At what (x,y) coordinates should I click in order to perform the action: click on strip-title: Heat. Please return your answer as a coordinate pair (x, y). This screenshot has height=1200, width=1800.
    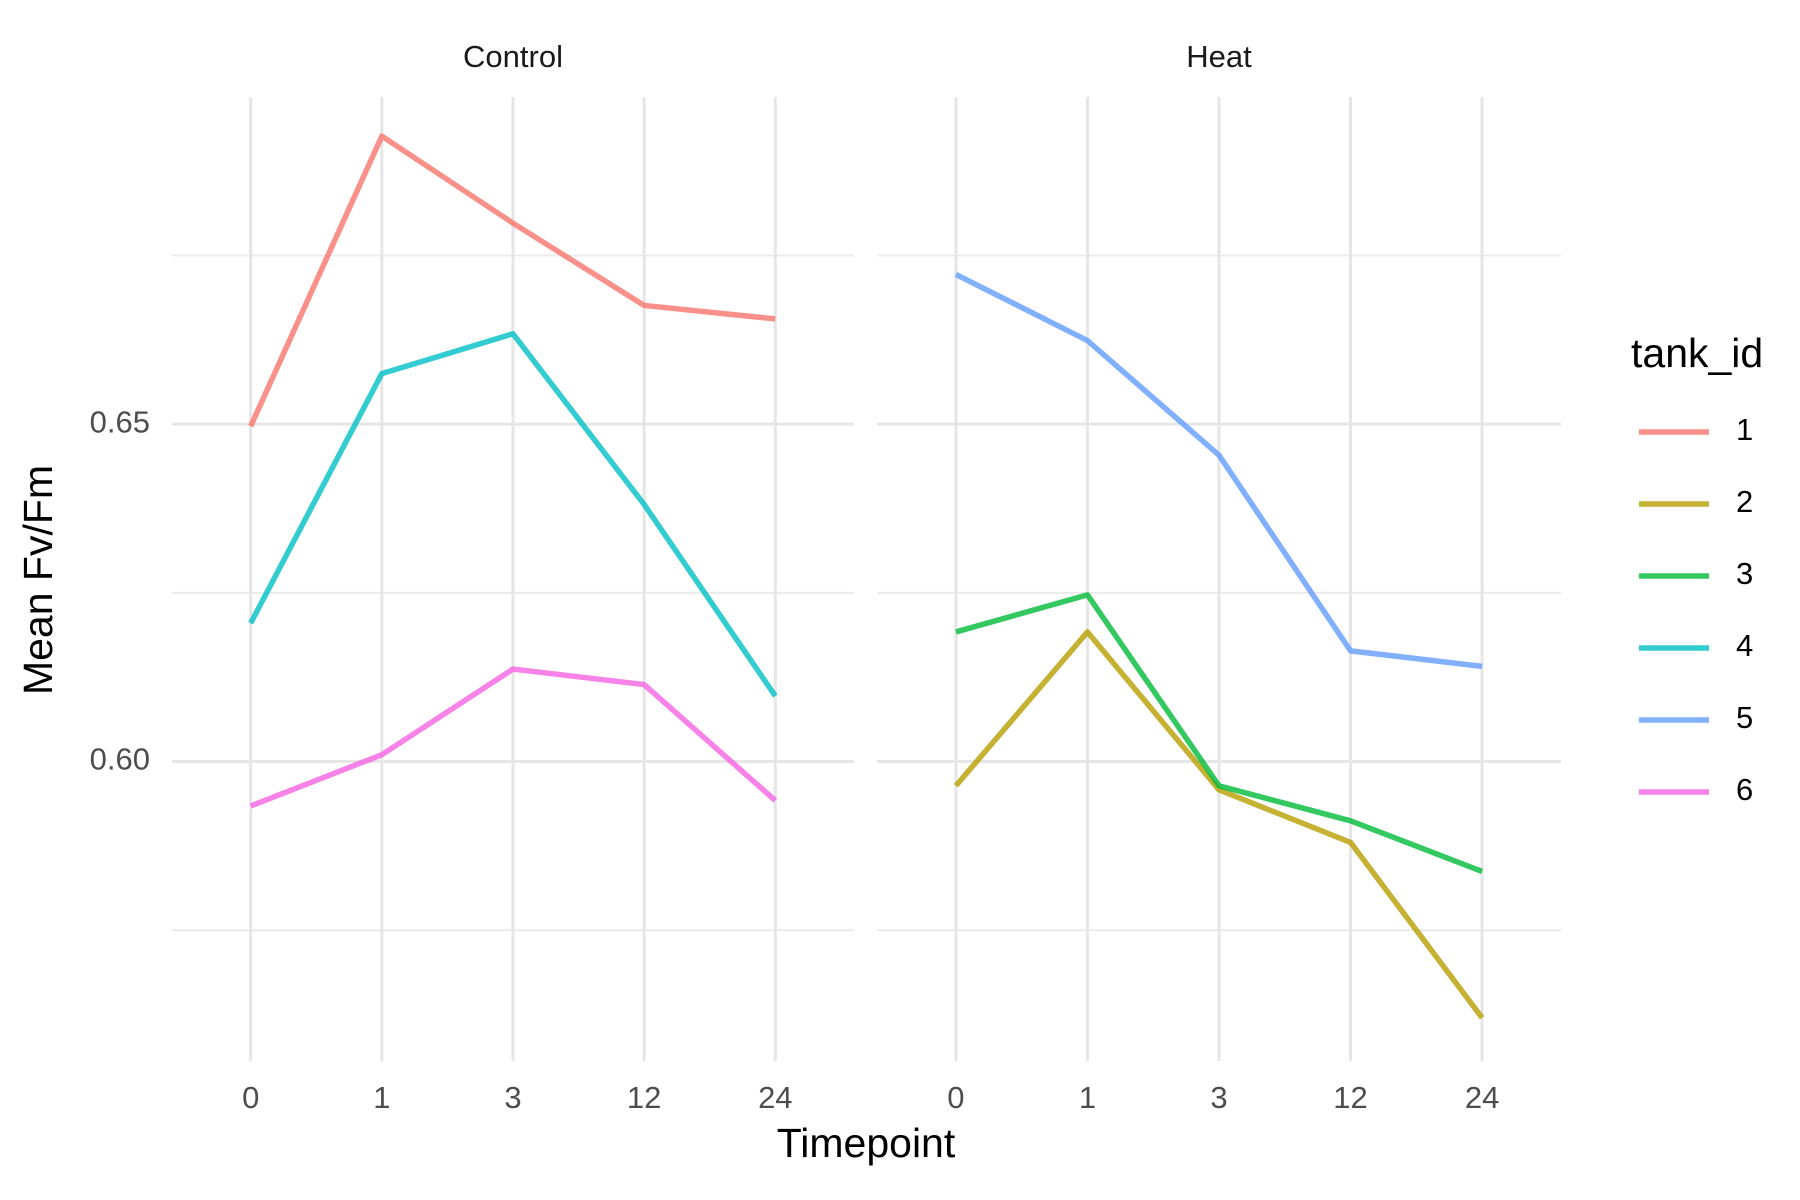
    Looking at the image, I should click on (1219, 56).